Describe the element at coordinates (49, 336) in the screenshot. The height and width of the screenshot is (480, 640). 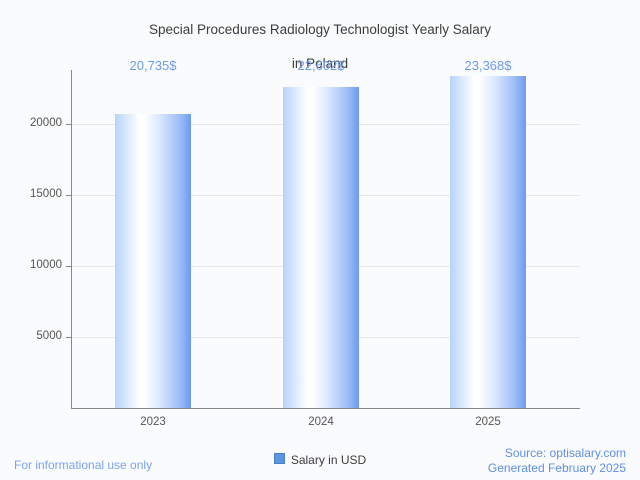
I see `y-tick-label: 5000` at that location.